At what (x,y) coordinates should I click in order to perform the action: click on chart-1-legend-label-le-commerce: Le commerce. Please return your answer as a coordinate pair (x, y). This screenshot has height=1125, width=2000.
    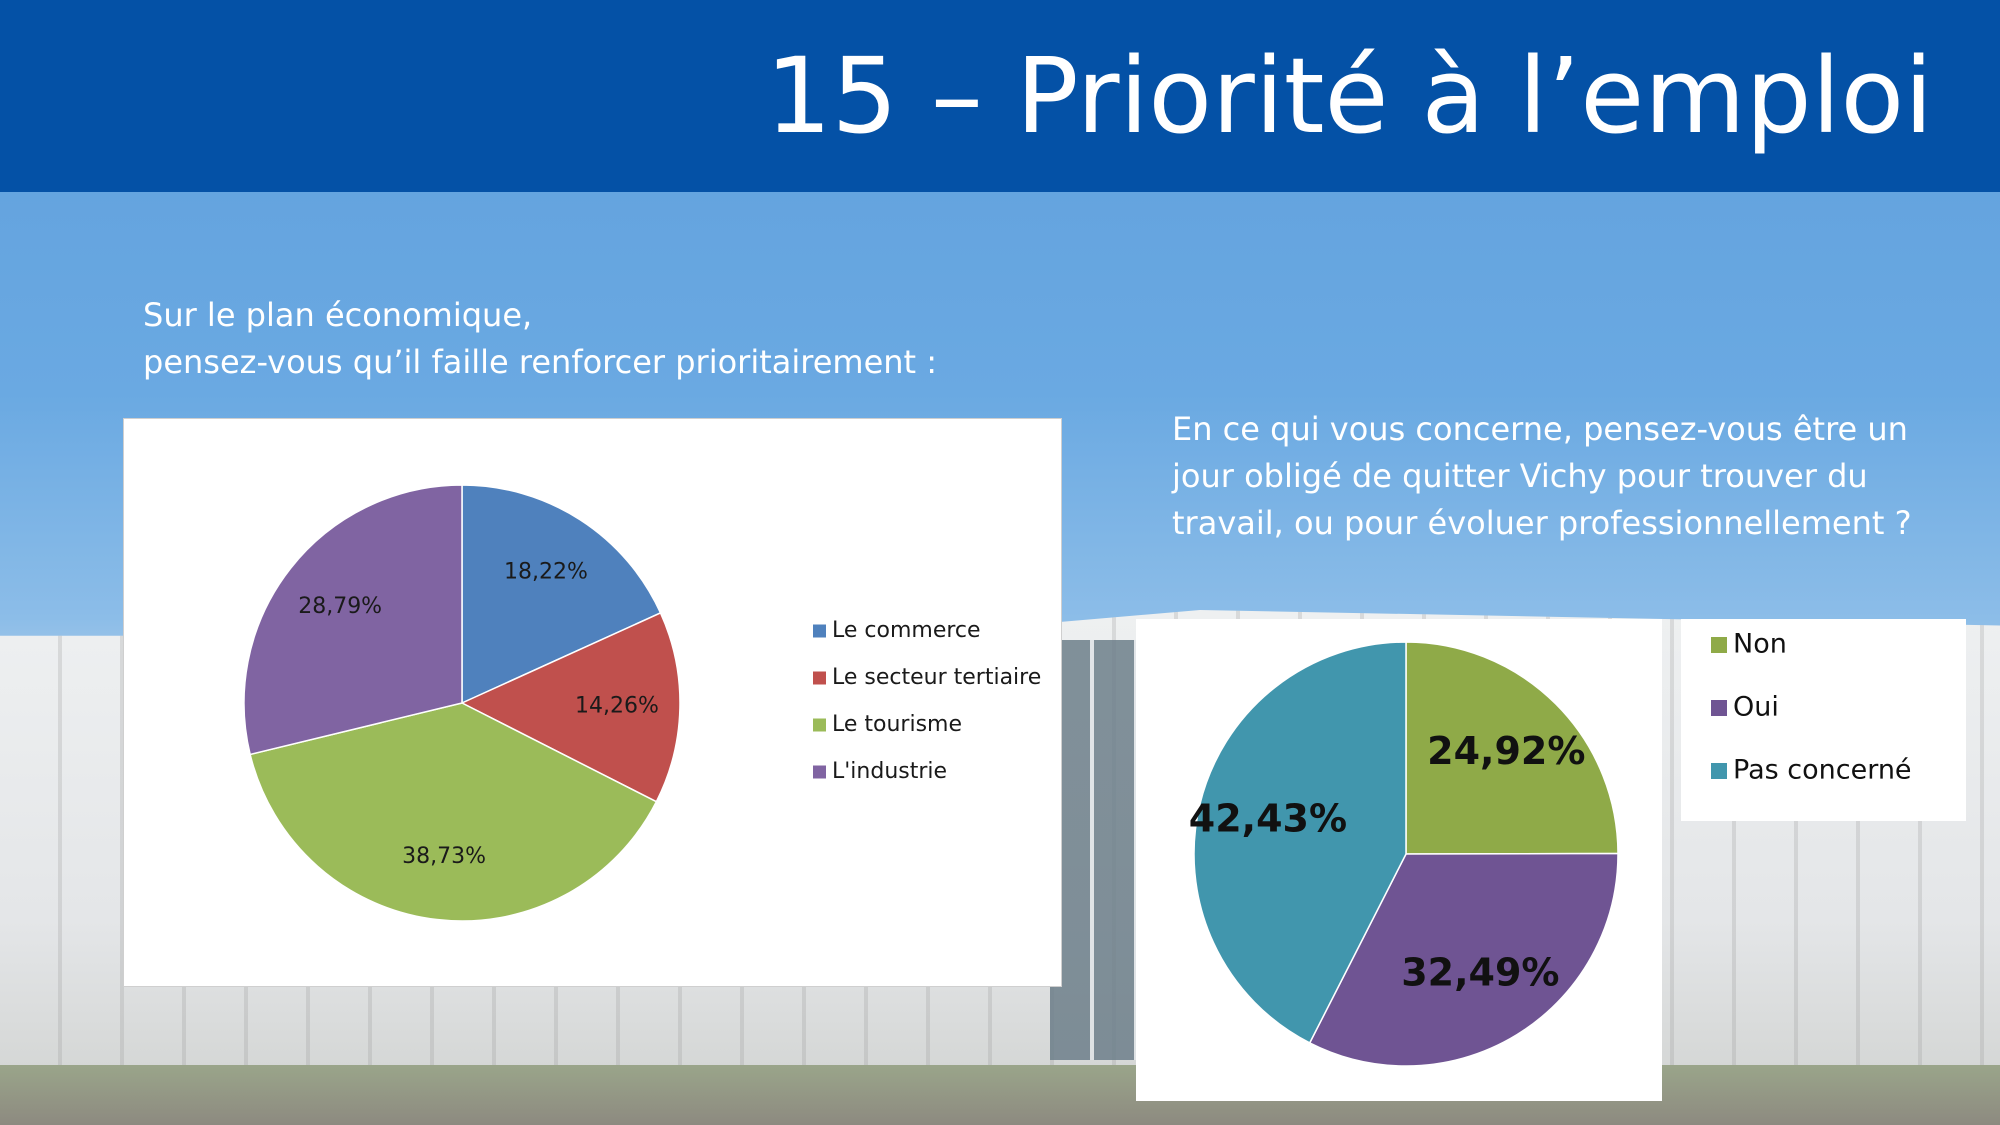
    Looking at the image, I should click on (906, 630).